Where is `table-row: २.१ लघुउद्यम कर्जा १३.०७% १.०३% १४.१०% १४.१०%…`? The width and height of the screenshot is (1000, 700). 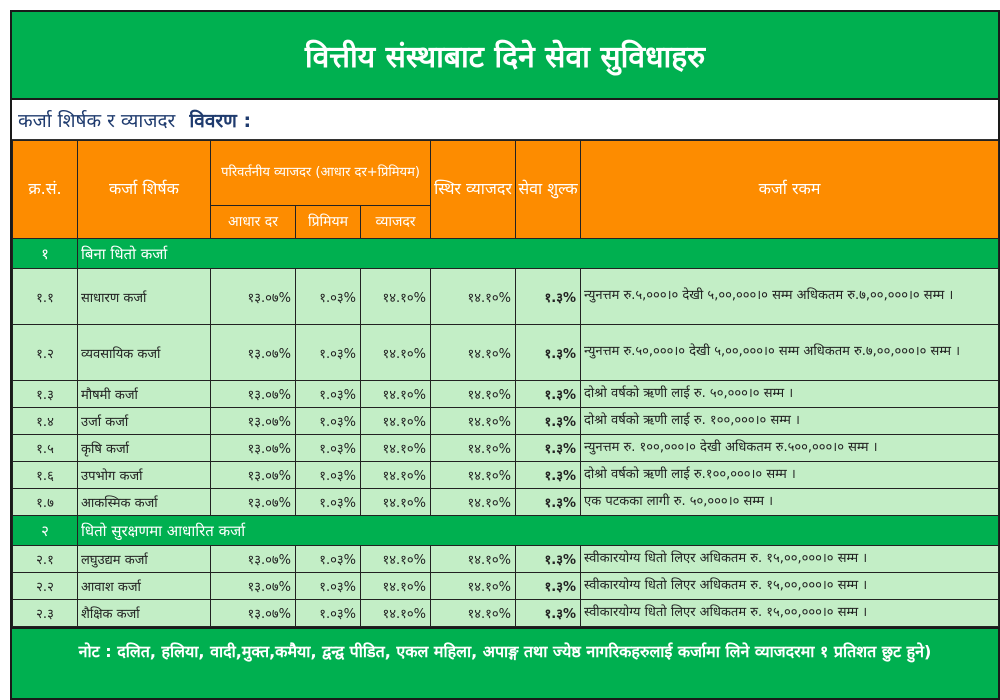
table-row: २.१ लघुउद्यम कर्जा १३.०७% १.०३% १४.१०% १४.१०%… is located at coordinates (506, 559).